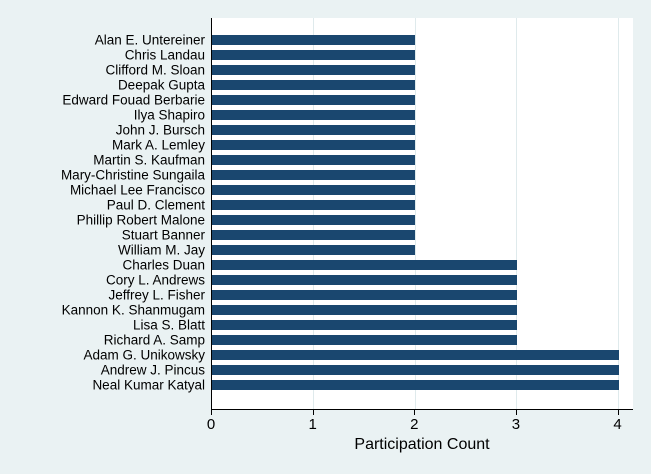 This screenshot has width=651, height=474. Describe the element at coordinates (152, 370) in the screenshot. I see `category-label: Andrew J. Pincus` at that location.